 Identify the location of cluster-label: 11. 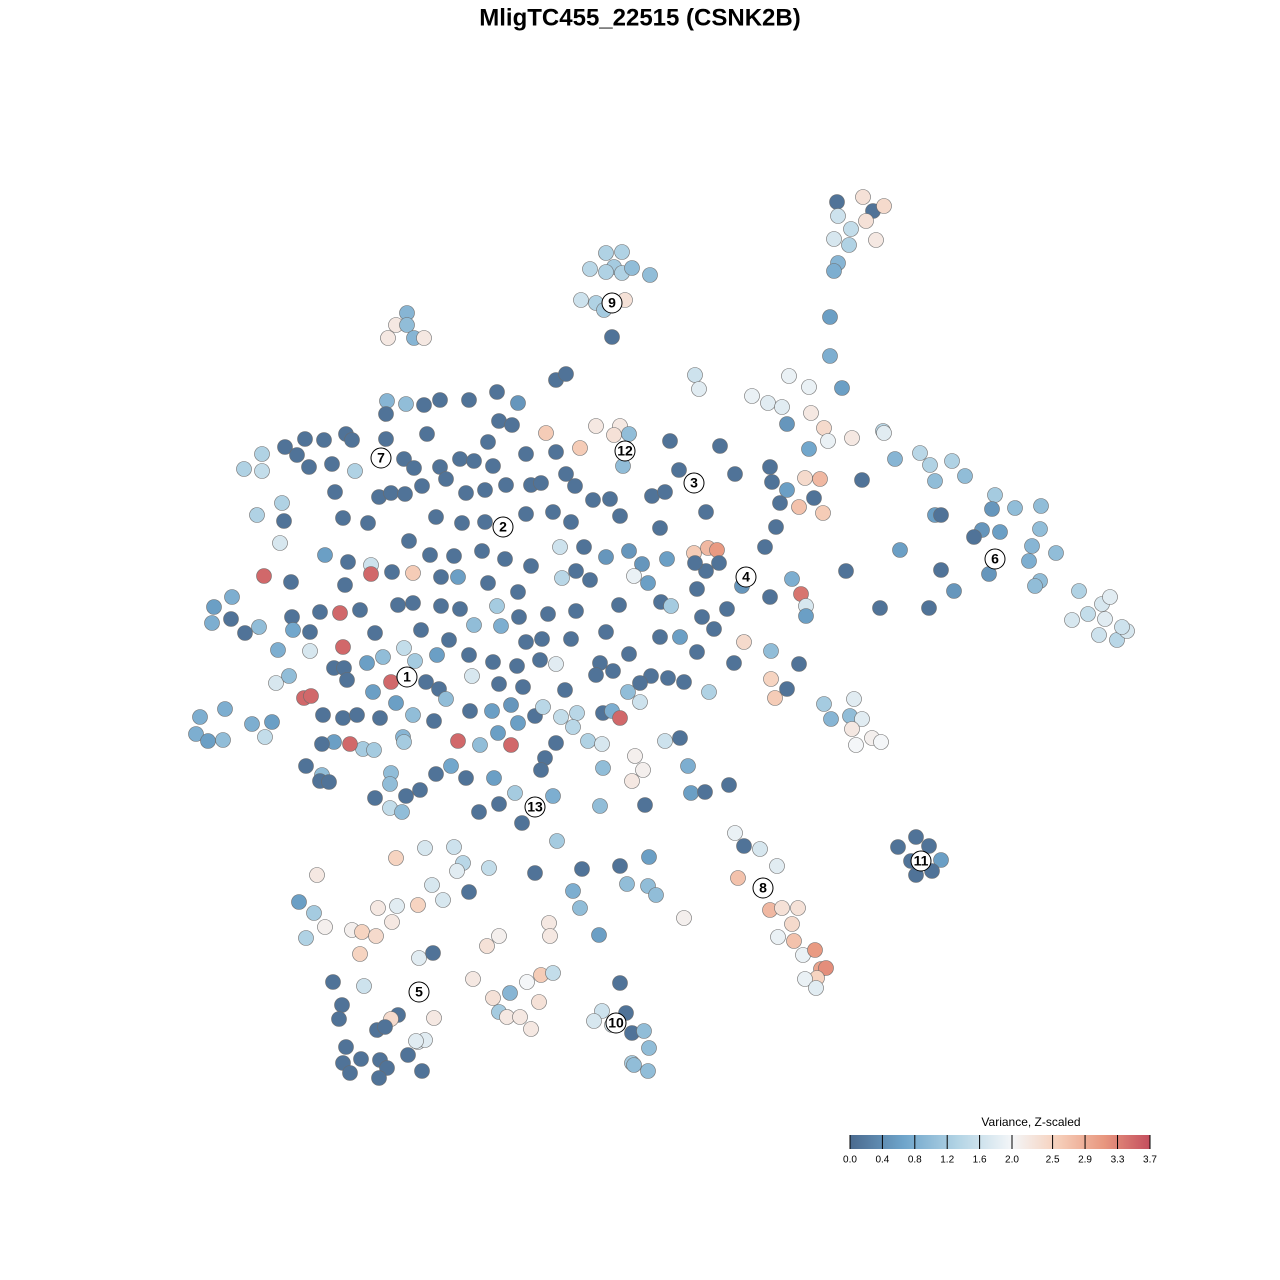
(921, 861).